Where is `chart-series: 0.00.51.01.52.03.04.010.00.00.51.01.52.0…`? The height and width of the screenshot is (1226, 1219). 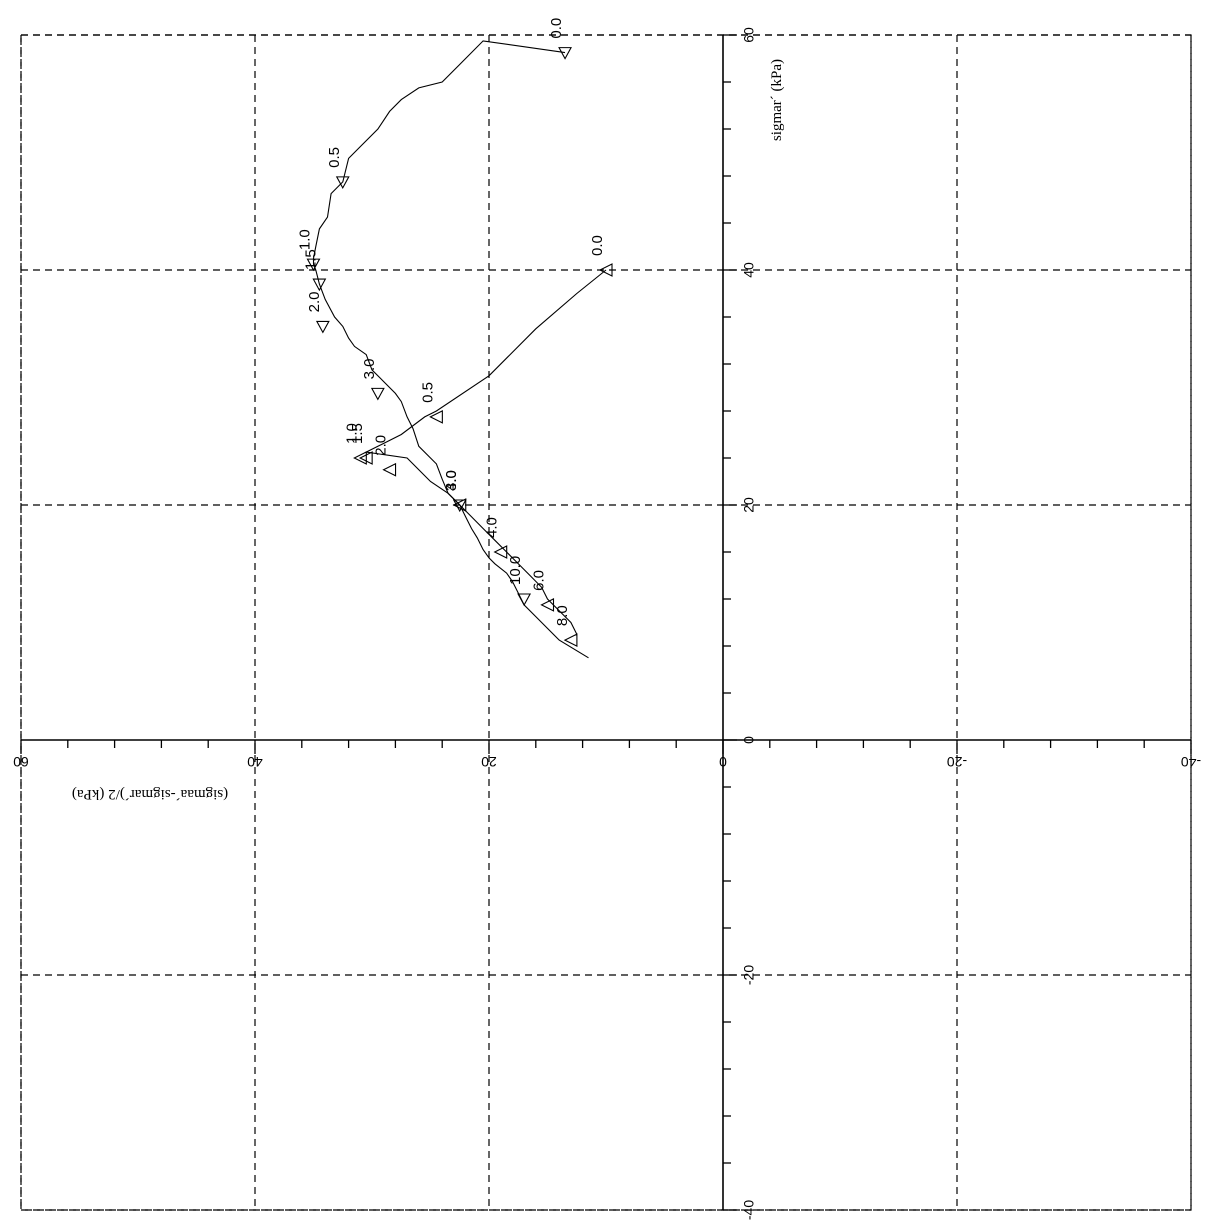
chart-series: 0.00.51.01.52.03.04.010.00.00.51.01.52.0… is located at coordinates (455, 338).